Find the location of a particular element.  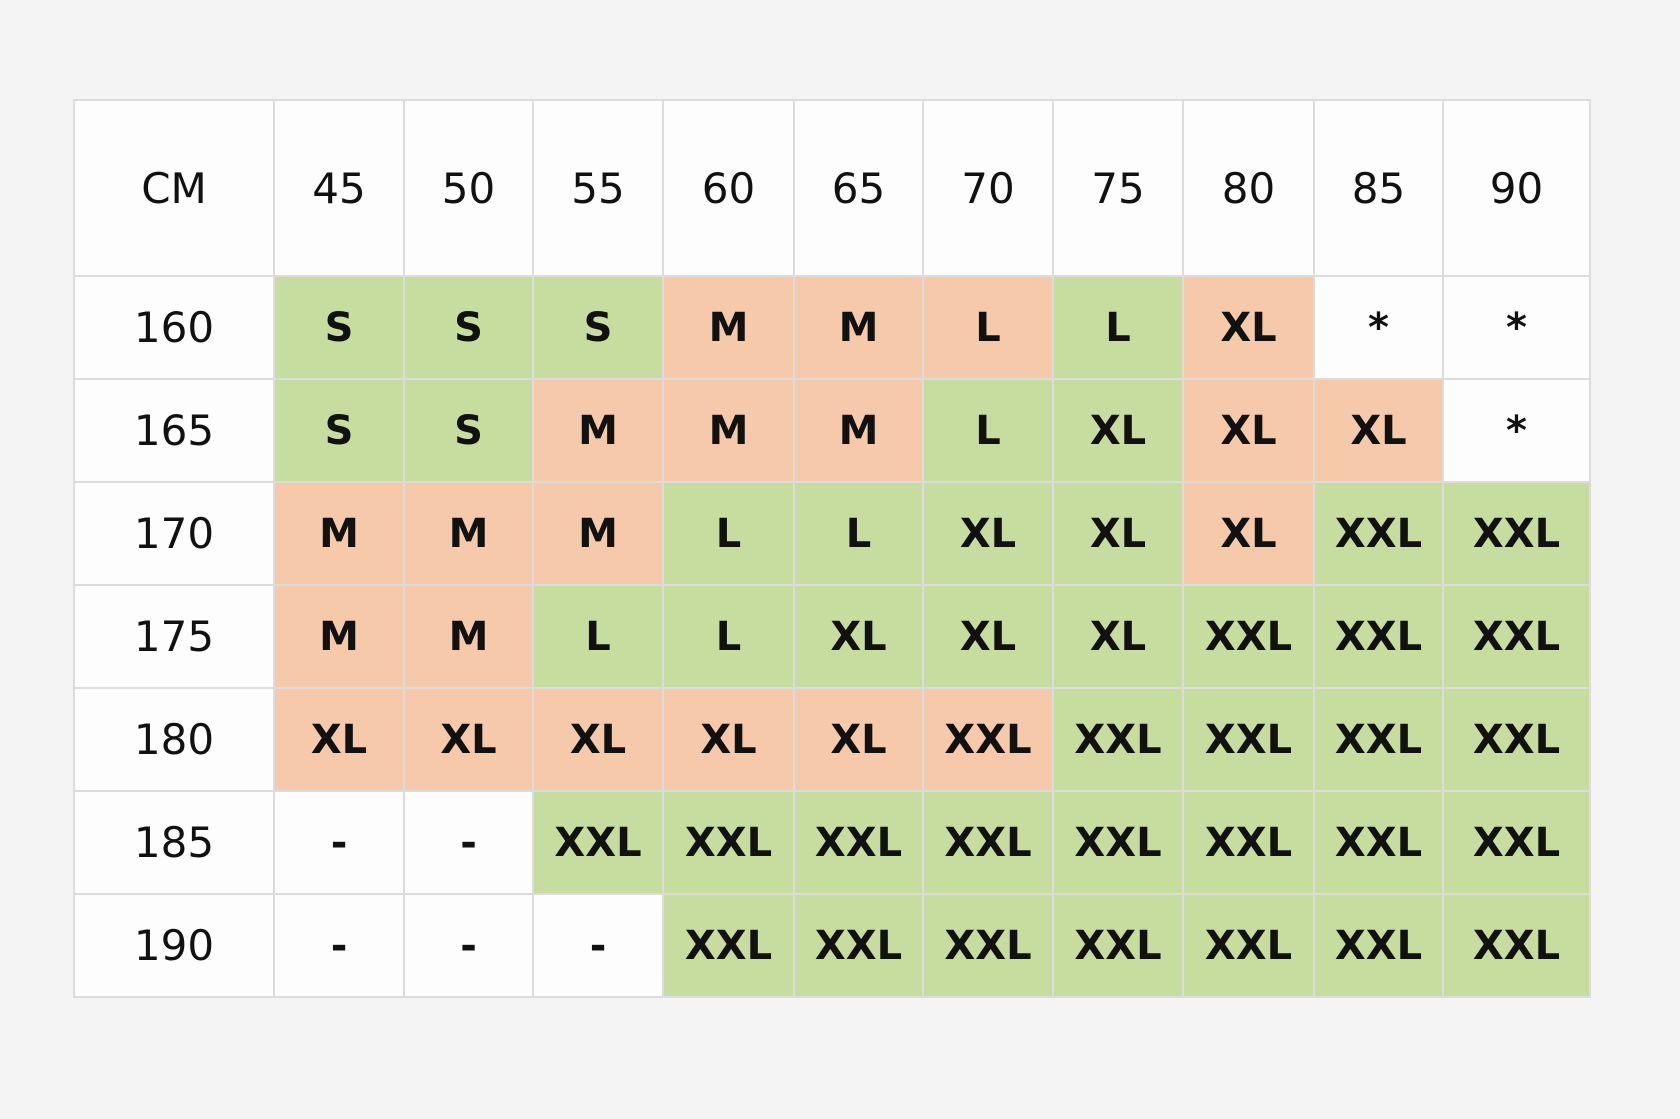

table-row: 190- - - XXL XXL XXL XXL XXL XXL XXL is located at coordinates (832, 945).